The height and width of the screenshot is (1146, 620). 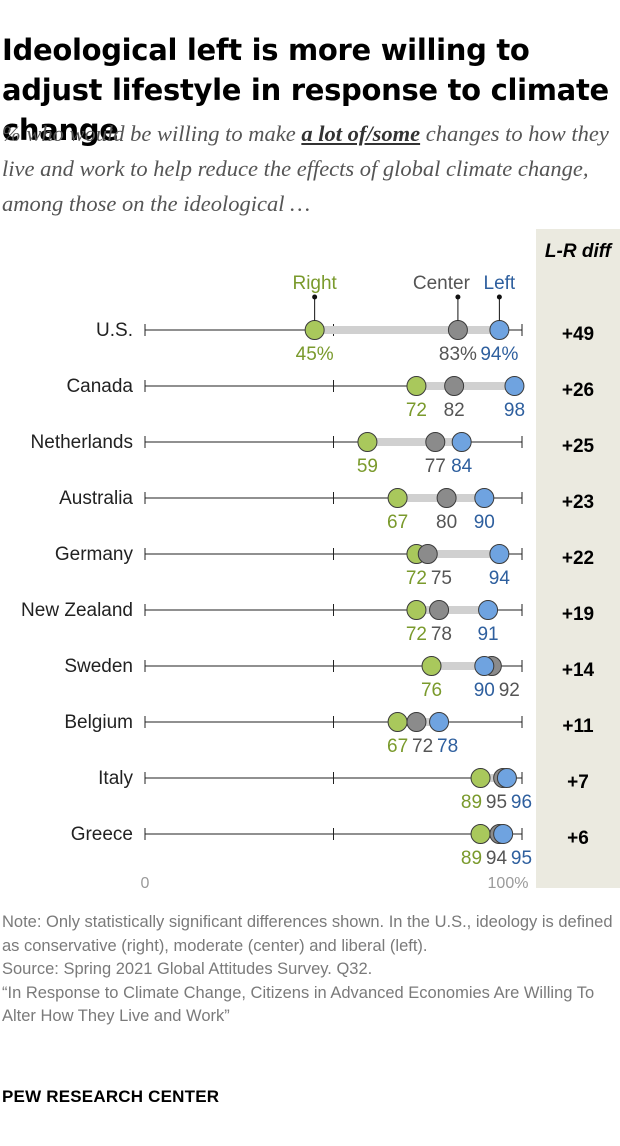 I want to click on subtitle-lead: % who would be willing to make, so click(x=152, y=133).